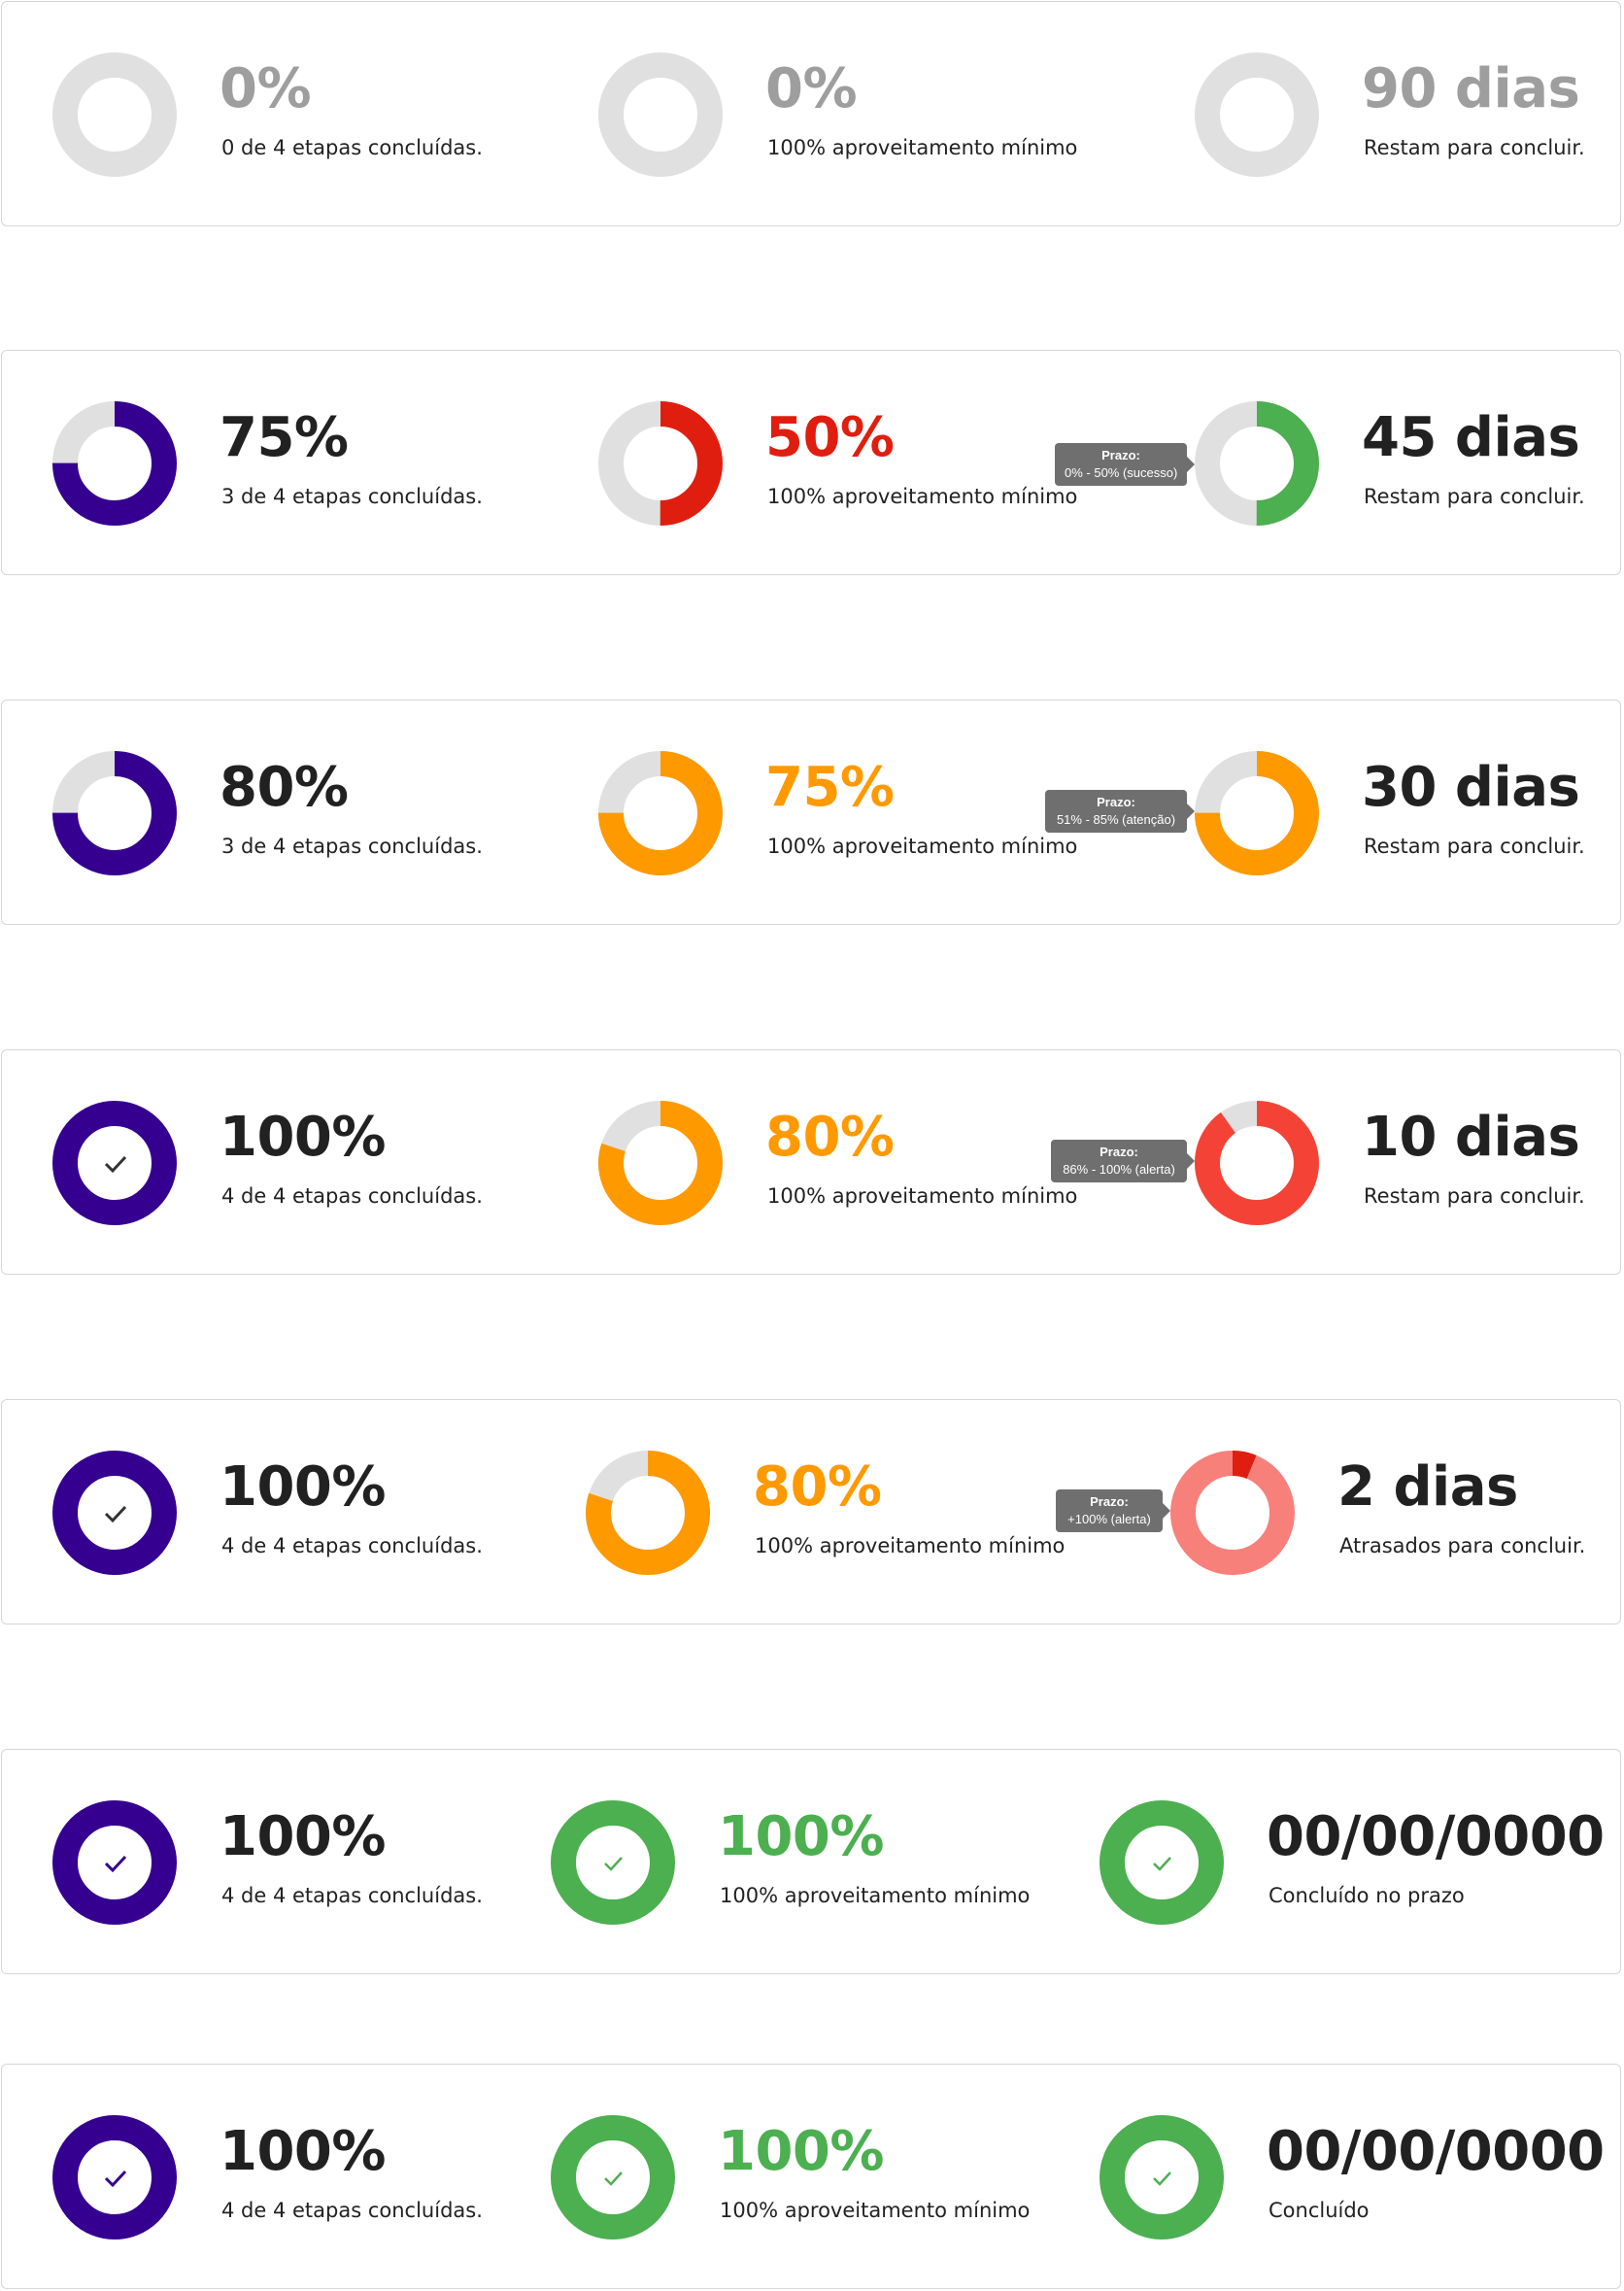 This screenshot has width=1624, height=2291. What do you see at coordinates (830, 787) in the screenshot?
I see `score-value: 75%` at bounding box center [830, 787].